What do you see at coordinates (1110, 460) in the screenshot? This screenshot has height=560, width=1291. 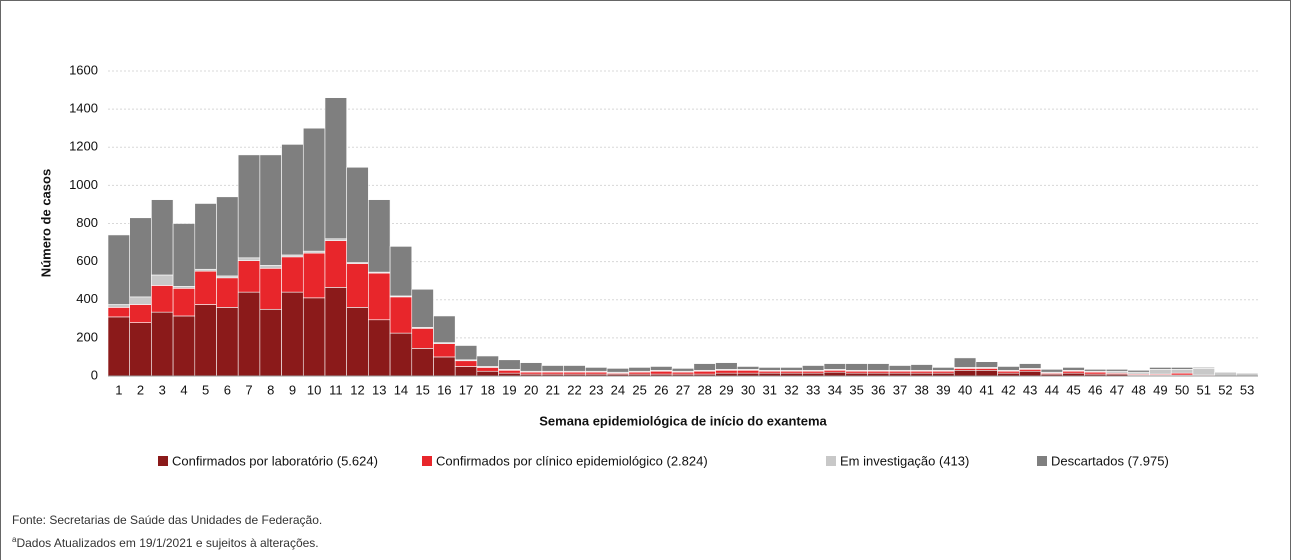 I see `legend-label: Descartados (7.975)` at bounding box center [1110, 460].